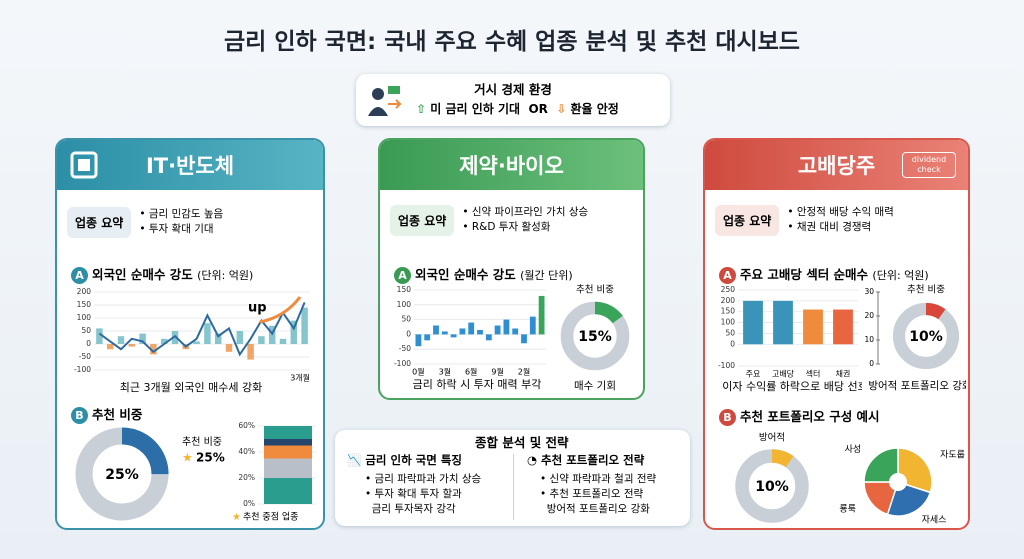 The image size is (1024, 559). I want to click on section-title: 추천 포트폴리오 구성 예시, so click(810, 416).